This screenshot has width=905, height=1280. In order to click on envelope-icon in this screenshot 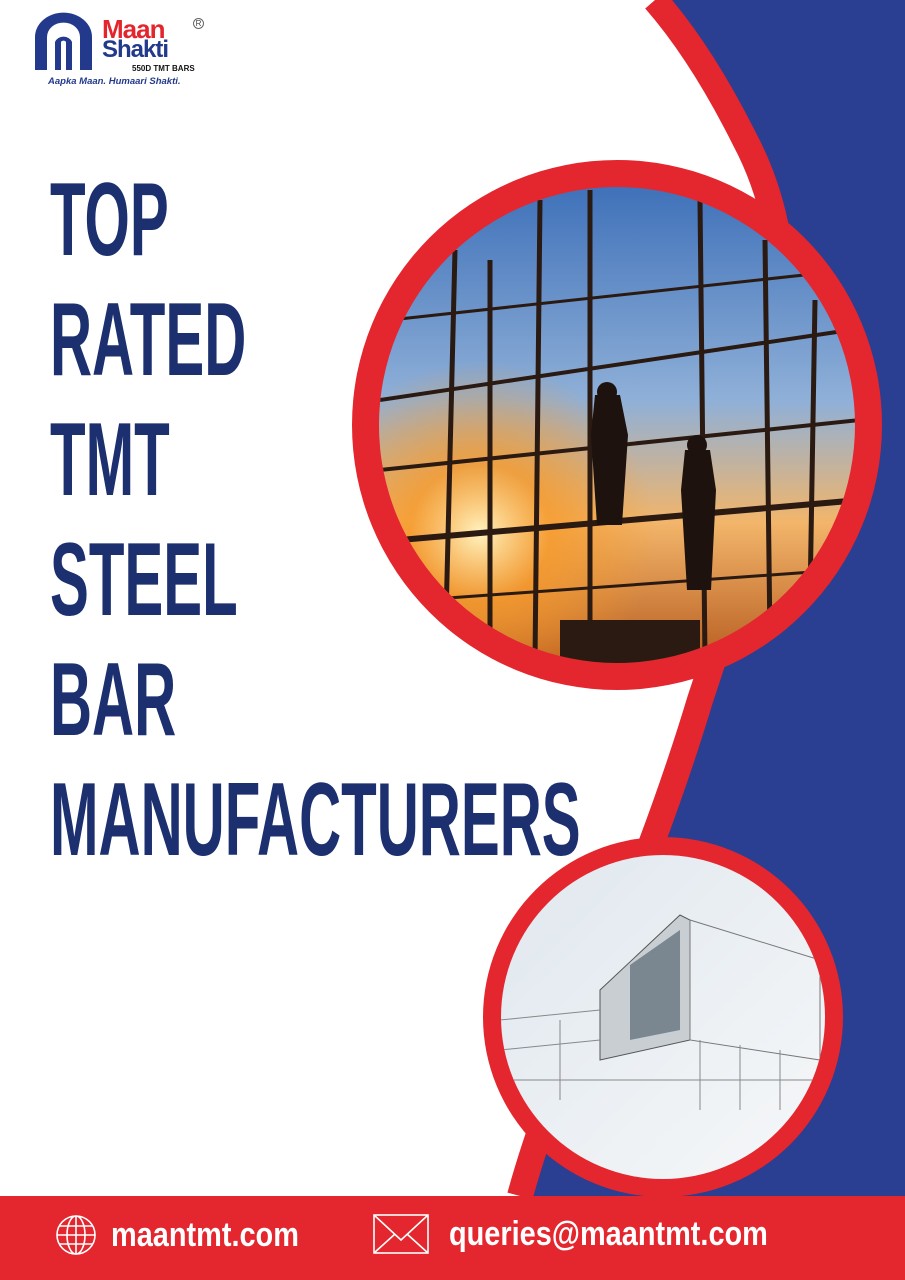, I will do `click(401, 1234)`.